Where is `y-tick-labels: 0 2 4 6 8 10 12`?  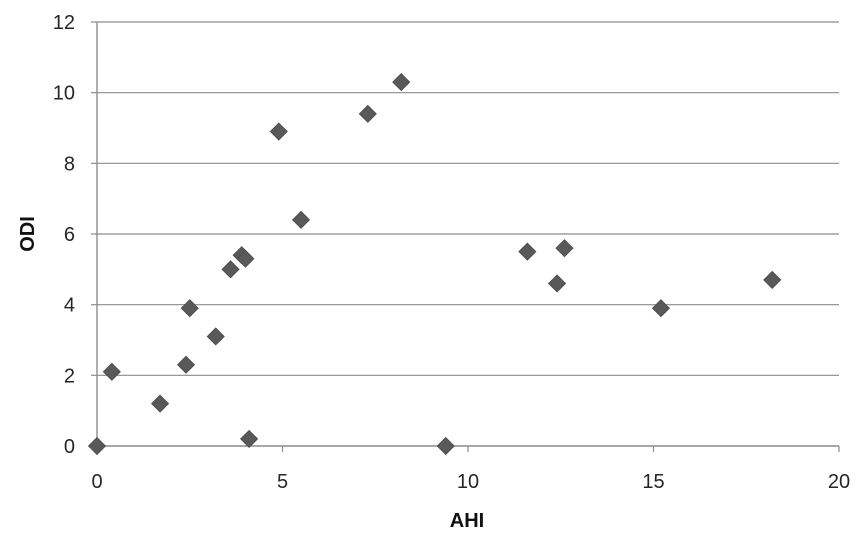
y-tick-labels: 0 2 4 6 8 10 12 is located at coordinates (64, 235).